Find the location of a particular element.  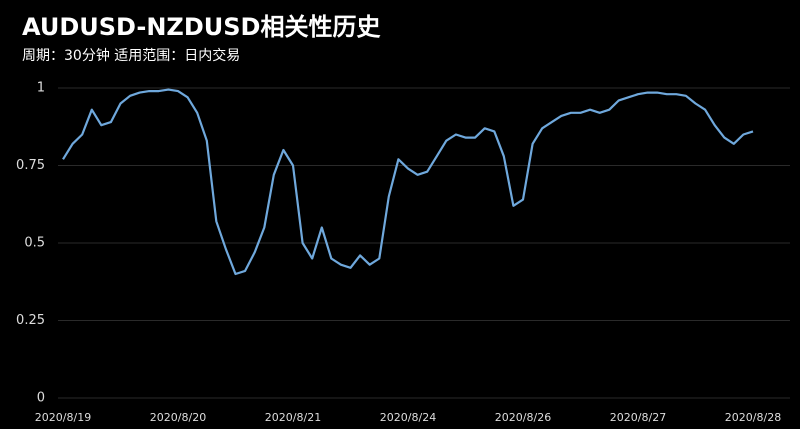

y-tick-label: 0.25 is located at coordinates (30, 320).